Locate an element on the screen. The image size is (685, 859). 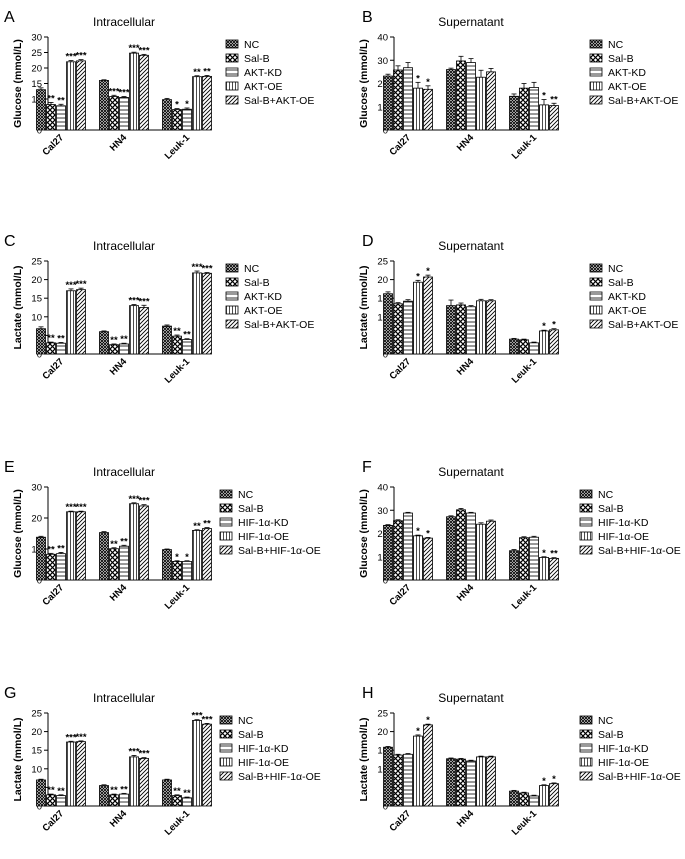
panel-letter: H is located at coordinates (368, 693).